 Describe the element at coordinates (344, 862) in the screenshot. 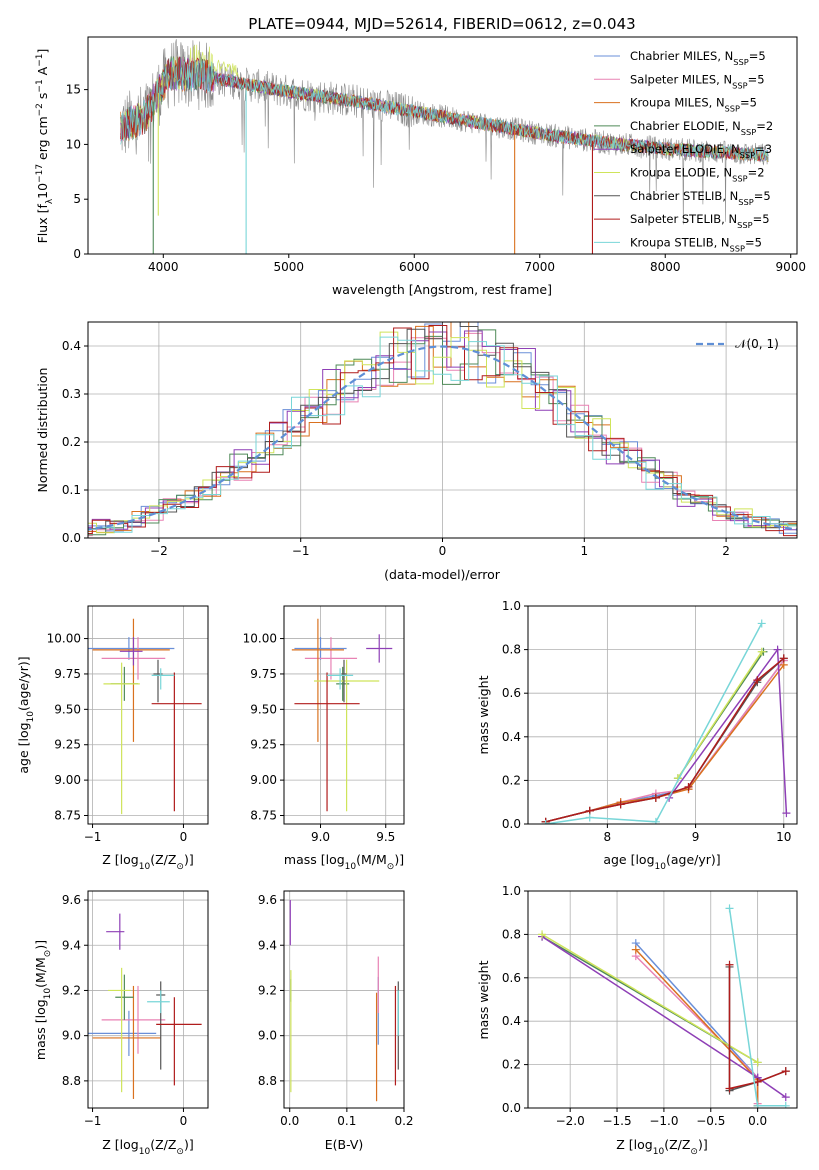

I see `x-axis-label: mass [log10(M/M⊙)]` at that location.